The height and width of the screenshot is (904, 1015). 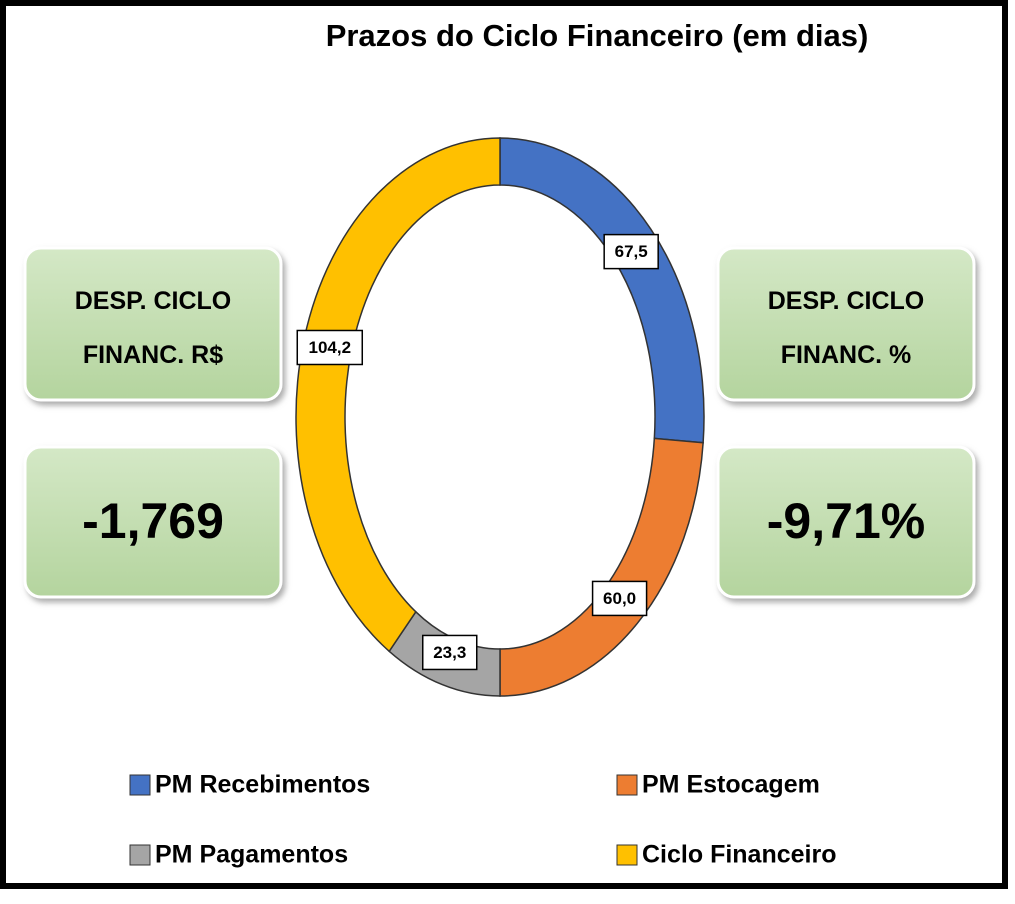 I want to click on legend-label: Ciclo Financeiro, so click(x=739, y=855).